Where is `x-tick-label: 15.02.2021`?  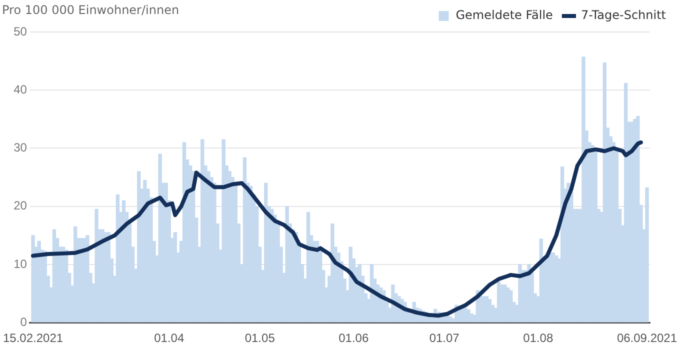 x-tick-label: 15.02.2021 is located at coordinates (33, 338).